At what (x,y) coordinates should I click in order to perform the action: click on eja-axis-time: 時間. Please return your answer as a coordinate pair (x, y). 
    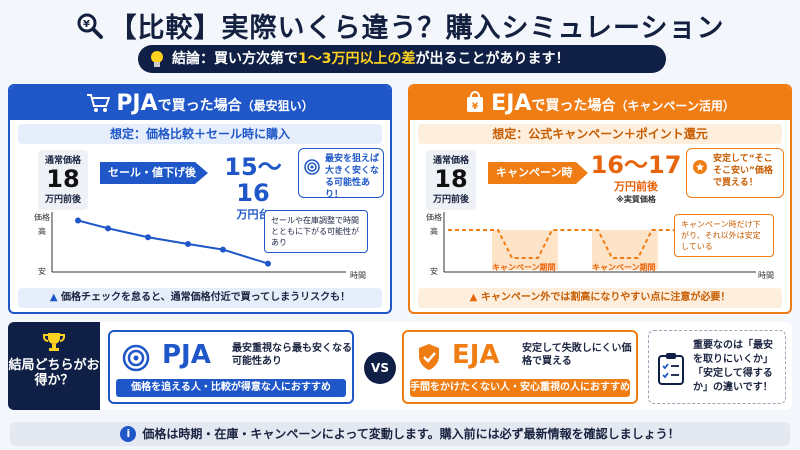
    Looking at the image, I should click on (766, 275).